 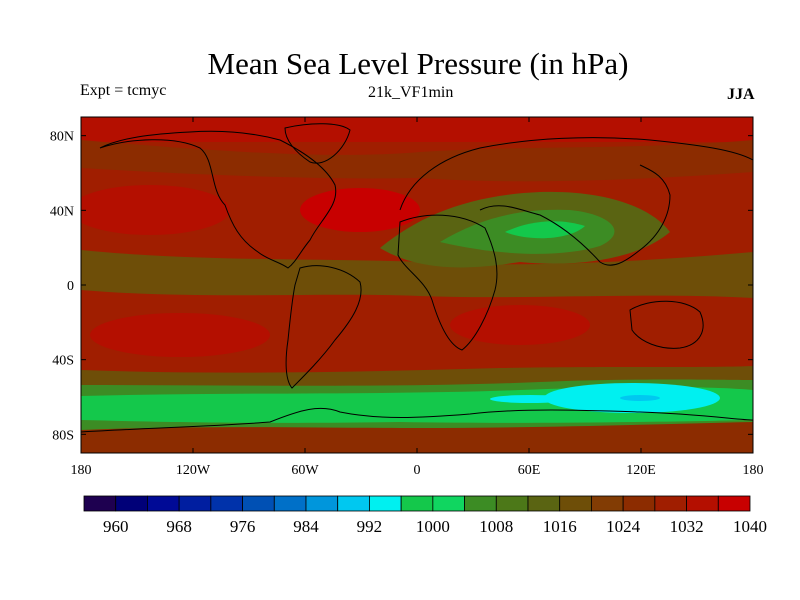 I want to click on lat-label: 80S, so click(x=63, y=435).